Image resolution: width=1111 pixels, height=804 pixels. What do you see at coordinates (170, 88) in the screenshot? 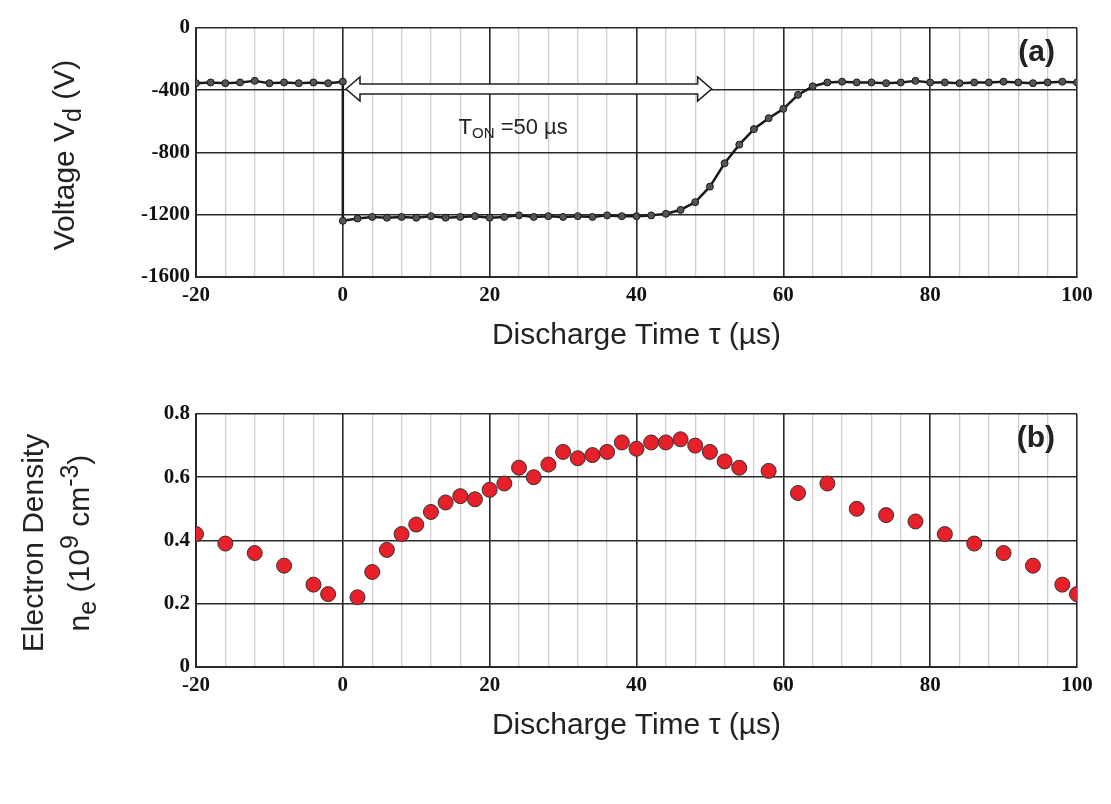
I see `y-tick-label: -400` at bounding box center [170, 88].